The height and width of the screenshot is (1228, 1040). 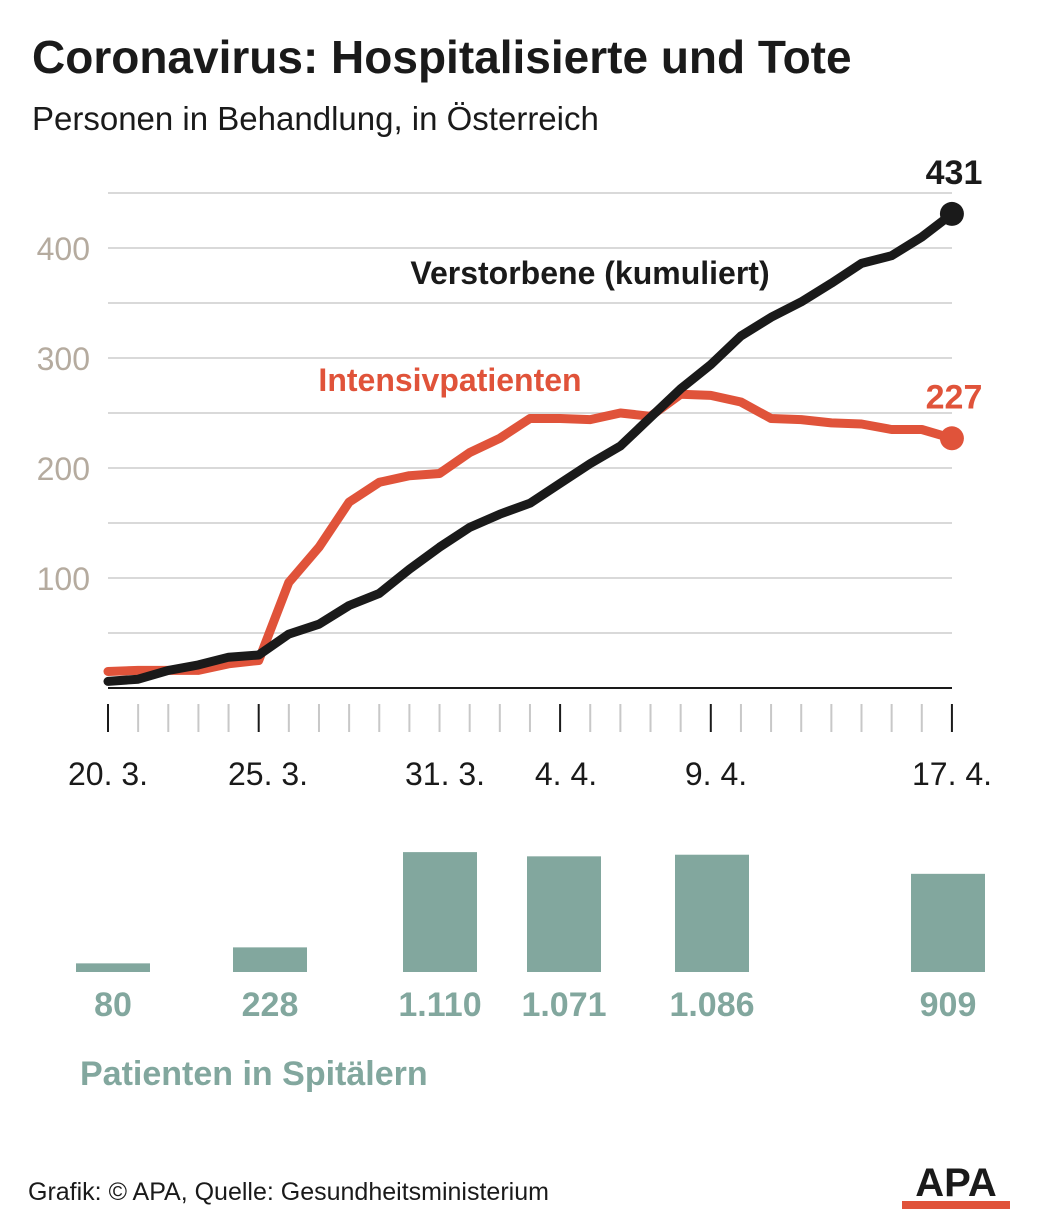 What do you see at coordinates (63, 249) in the screenshot?
I see `y-tick-label: 400` at bounding box center [63, 249].